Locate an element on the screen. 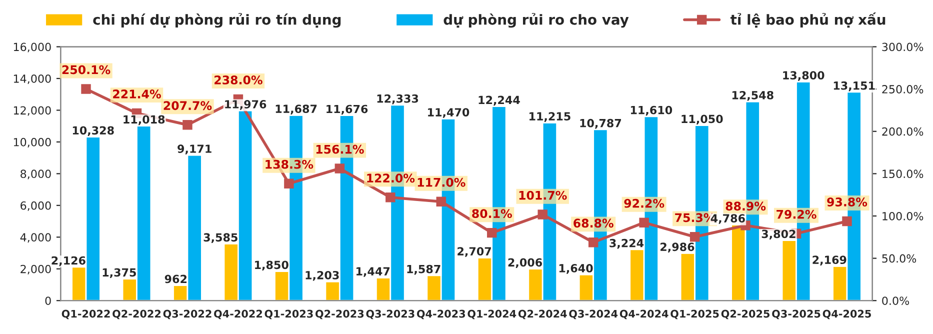  x-tick-label: Q3-2022 is located at coordinates (187, 315).